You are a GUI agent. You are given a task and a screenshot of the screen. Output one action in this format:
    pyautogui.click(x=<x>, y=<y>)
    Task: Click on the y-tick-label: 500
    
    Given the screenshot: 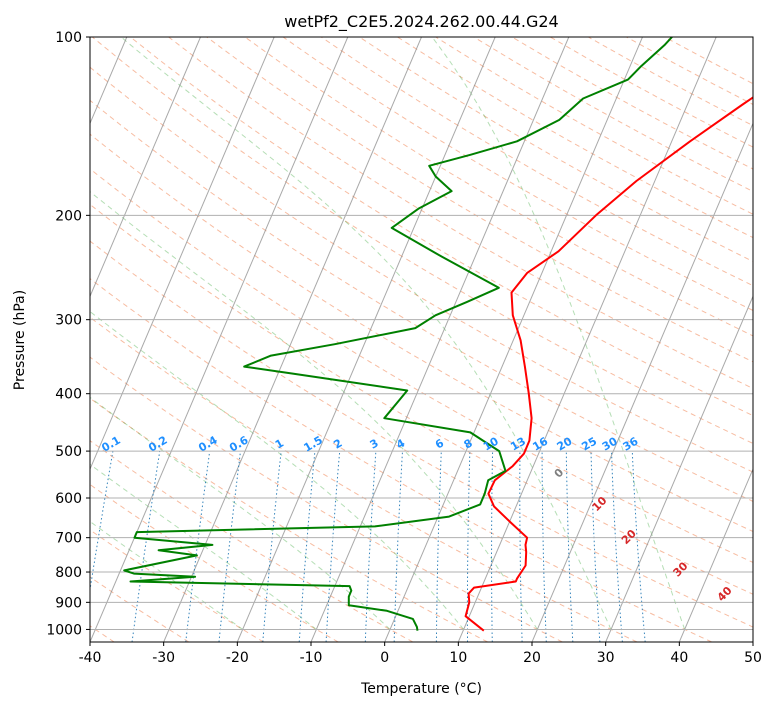 What is the action you would take?
    pyautogui.click(x=68, y=452)
    